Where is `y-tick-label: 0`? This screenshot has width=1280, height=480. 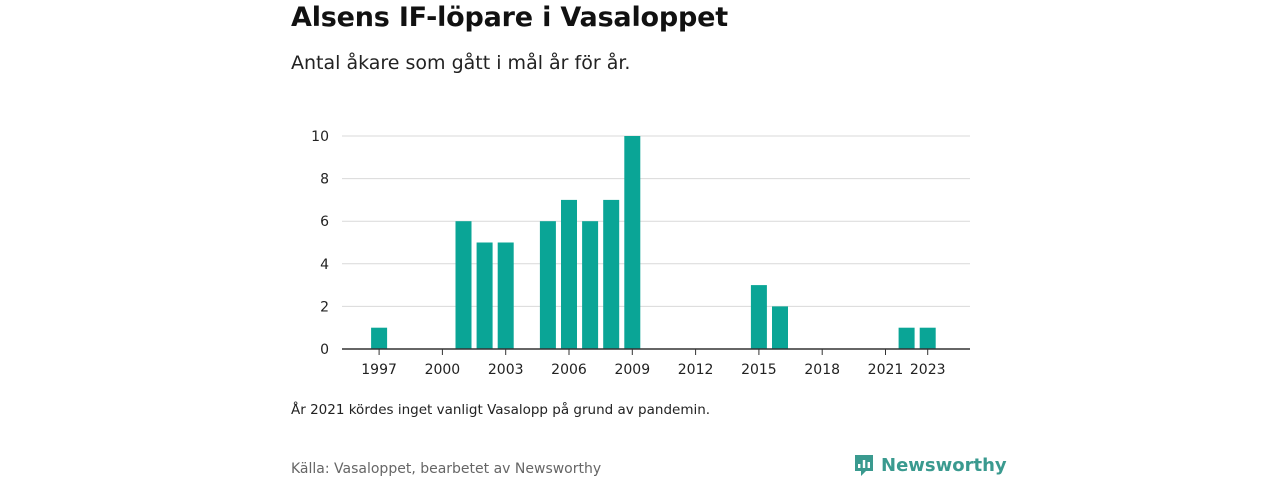 y-tick-label: 0 is located at coordinates (324, 350).